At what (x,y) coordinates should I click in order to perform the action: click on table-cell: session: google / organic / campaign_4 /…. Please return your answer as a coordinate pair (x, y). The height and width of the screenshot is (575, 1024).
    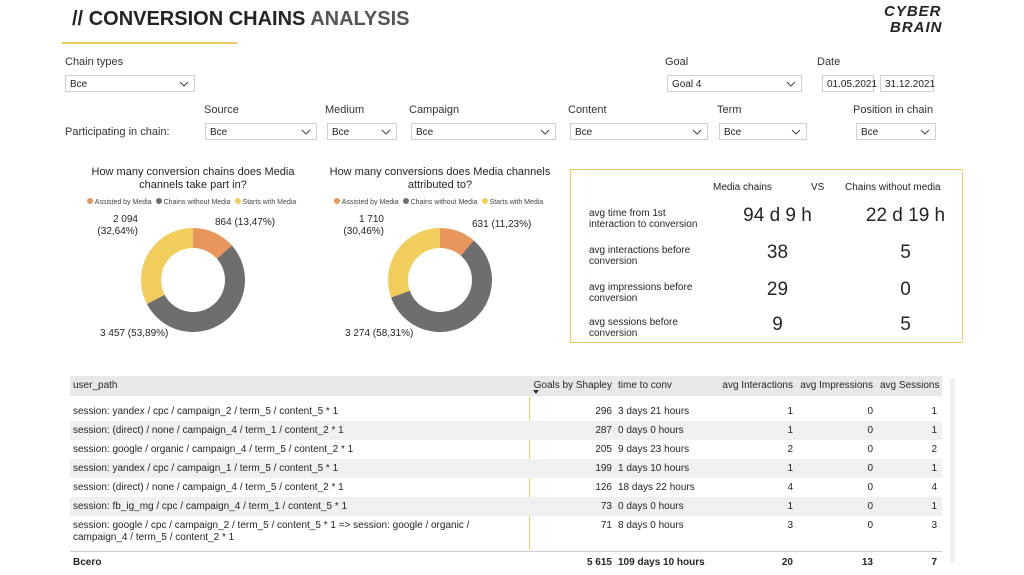
    Looking at the image, I should click on (213, 449).